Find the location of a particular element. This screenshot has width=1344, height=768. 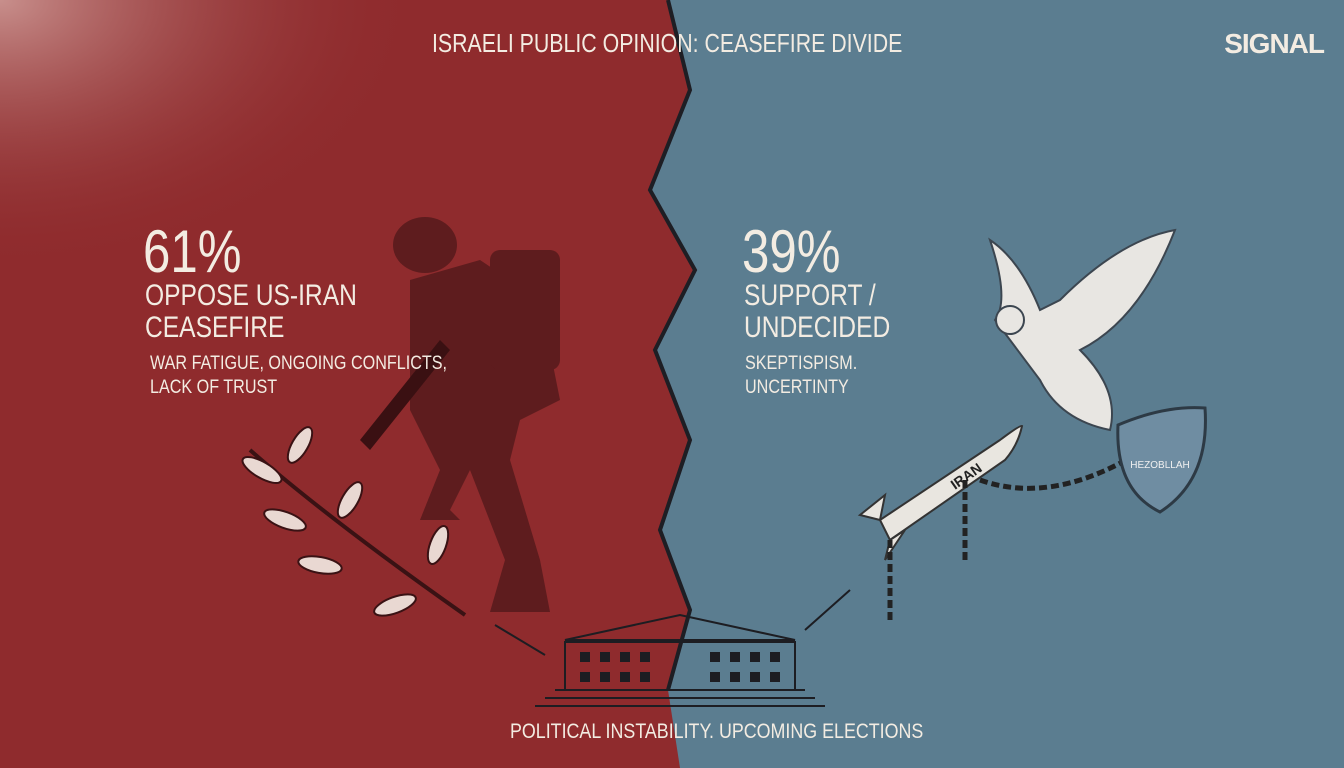

label-line: CEASEFIRE is located at coordinates (215, 327).